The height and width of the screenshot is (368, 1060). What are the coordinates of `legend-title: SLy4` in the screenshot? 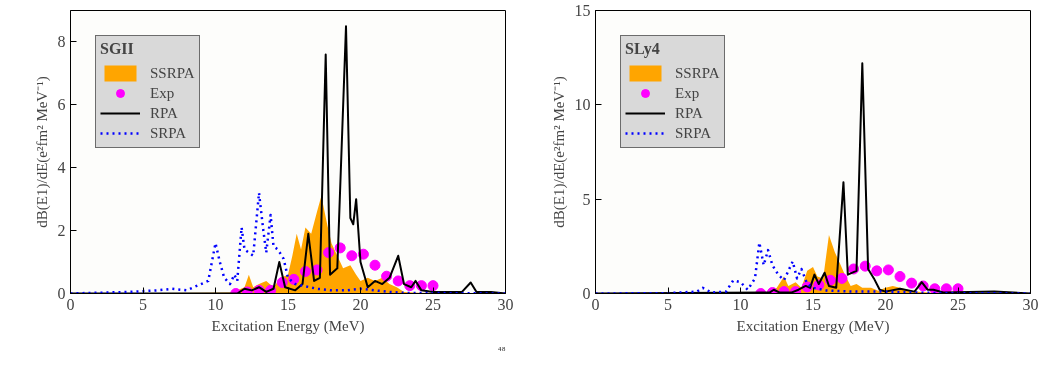 It's located at (643, 49).